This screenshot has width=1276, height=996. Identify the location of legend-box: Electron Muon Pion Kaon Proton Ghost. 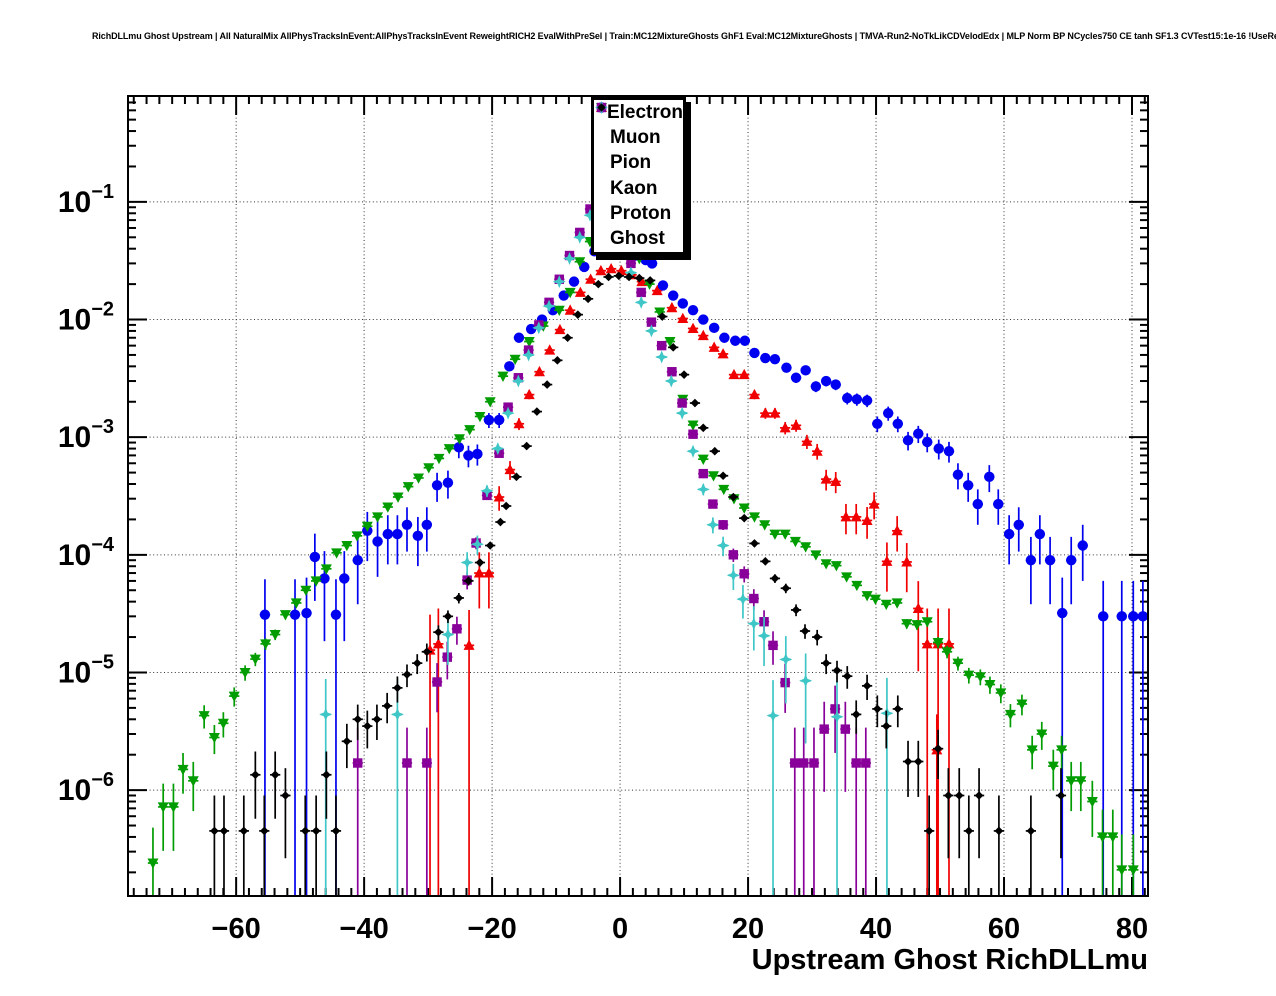
(638, 176).